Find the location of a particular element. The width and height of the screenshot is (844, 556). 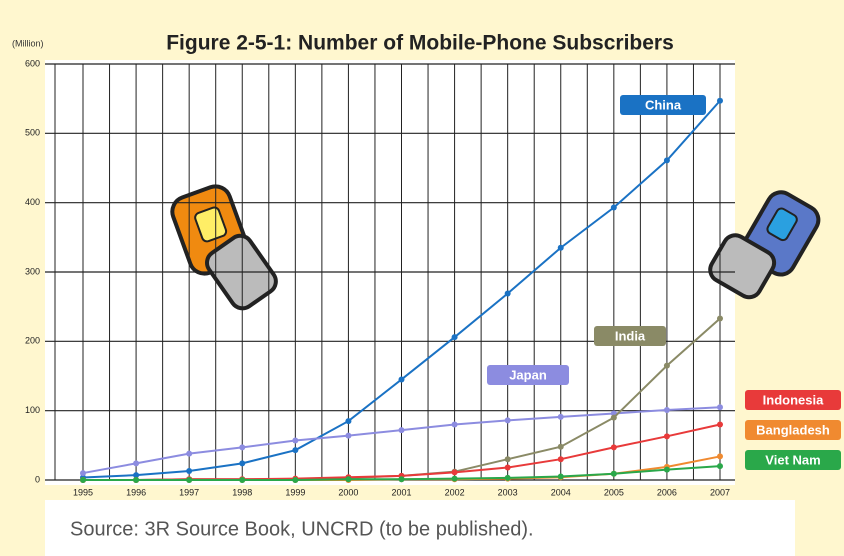

x-tick-label: 1998 is located at coordinates (242, 492).